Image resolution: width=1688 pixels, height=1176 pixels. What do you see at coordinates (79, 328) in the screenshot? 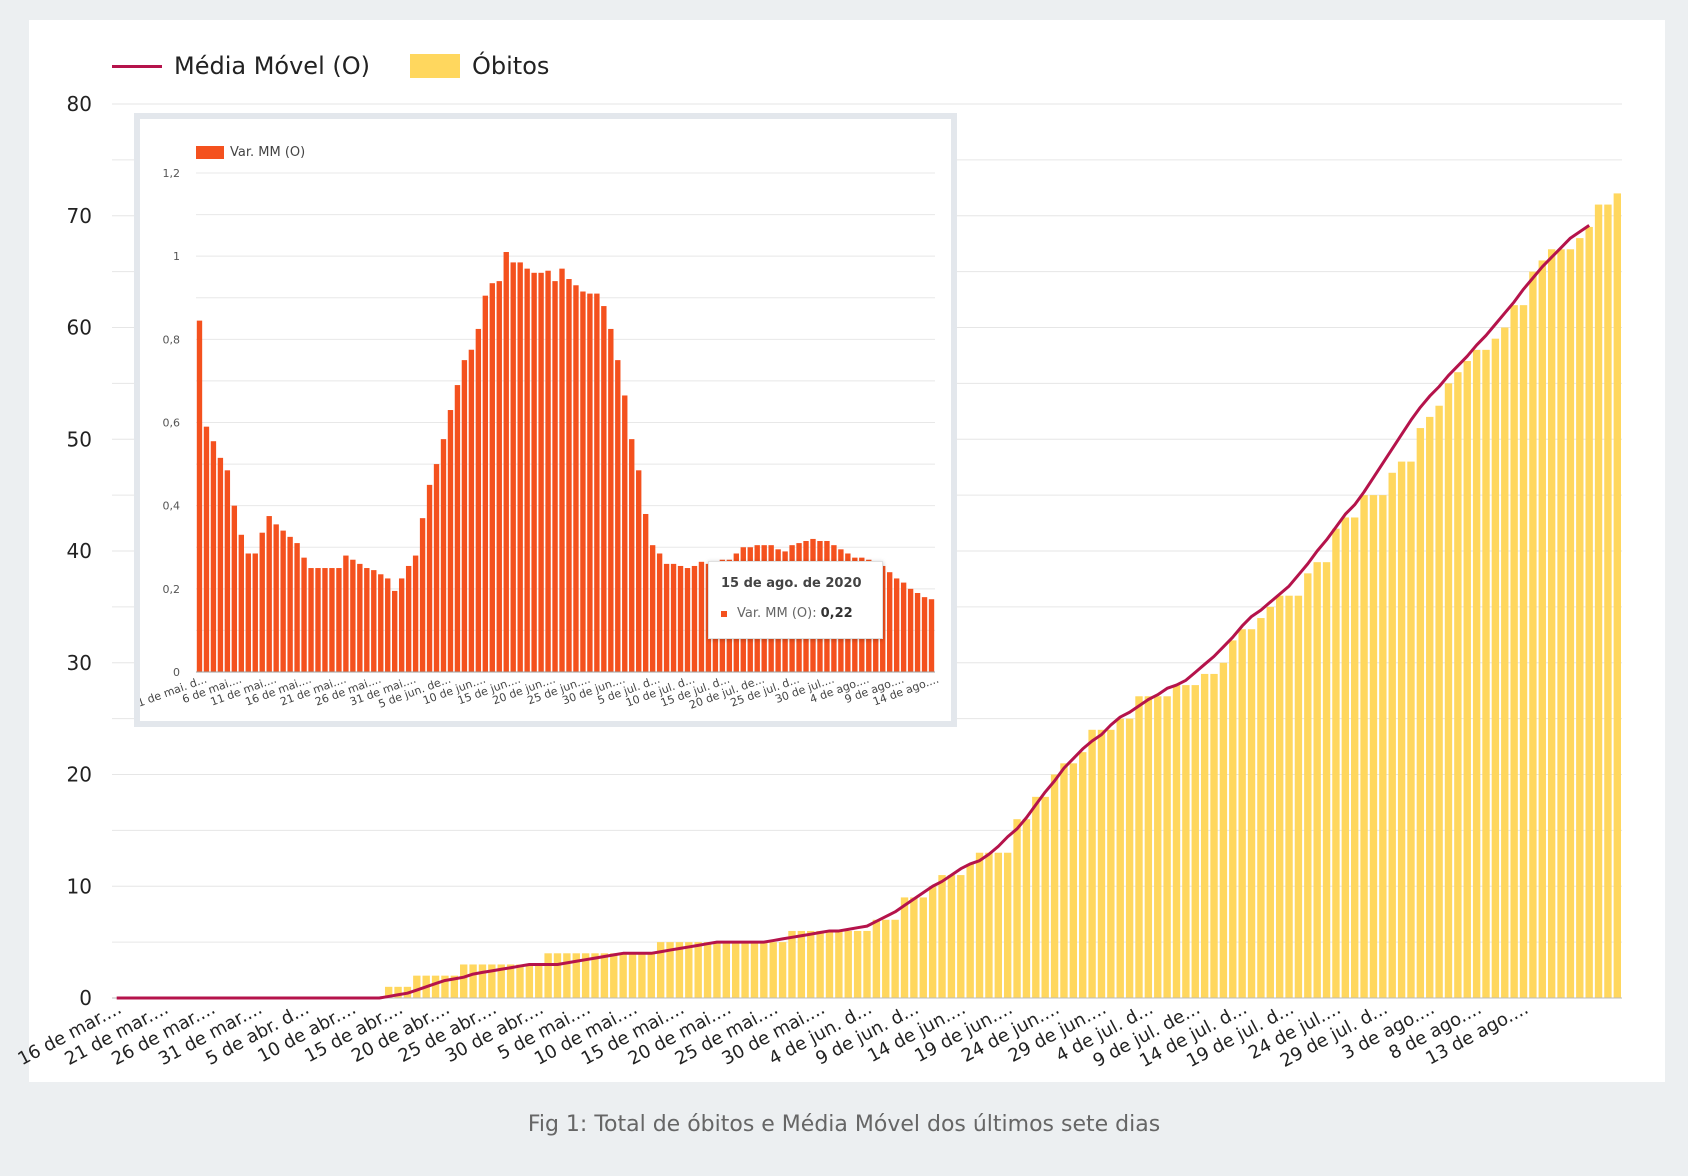
I see `y-tick-label: 60` at bounding box center [79, 328].